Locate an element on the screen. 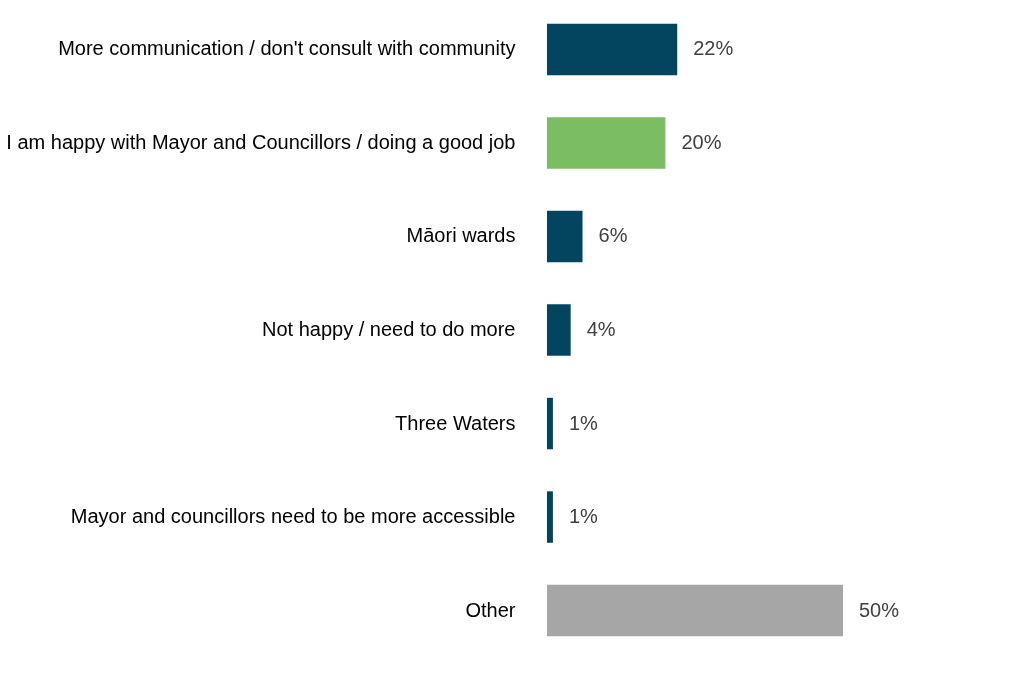 This screenshot has height=675, width=1025. data-label: 6% is located at coordinates (613, 235).